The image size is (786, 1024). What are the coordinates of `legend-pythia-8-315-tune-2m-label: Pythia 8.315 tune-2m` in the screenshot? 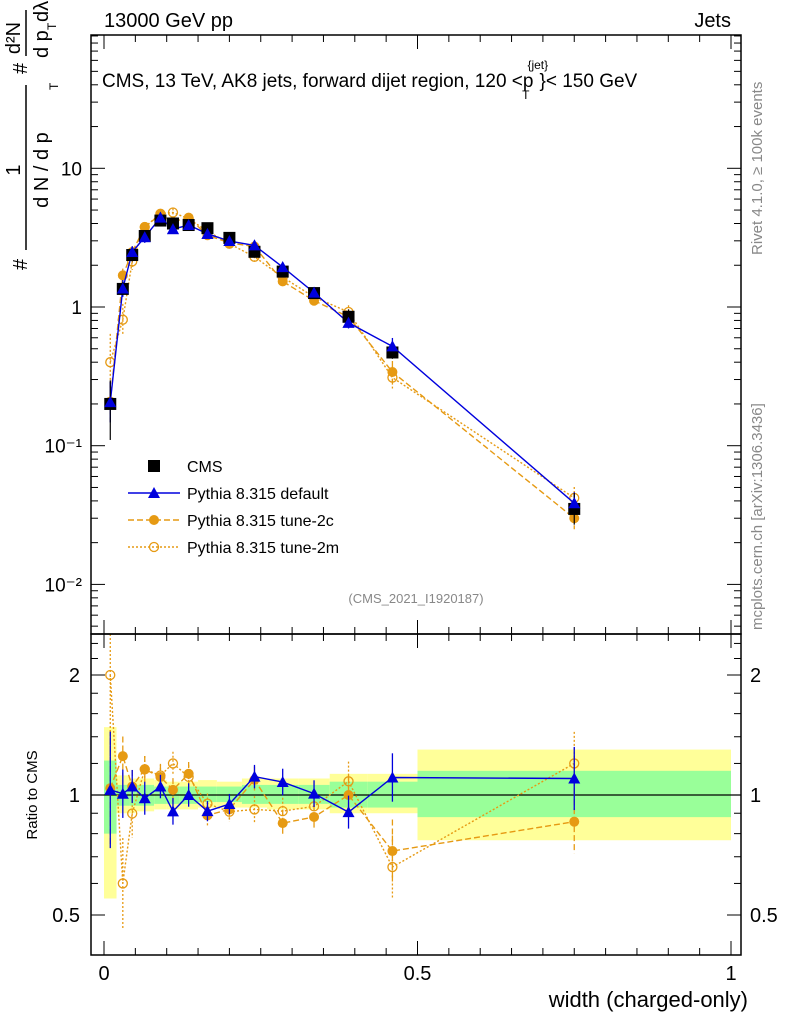 It's located at (263, 548).